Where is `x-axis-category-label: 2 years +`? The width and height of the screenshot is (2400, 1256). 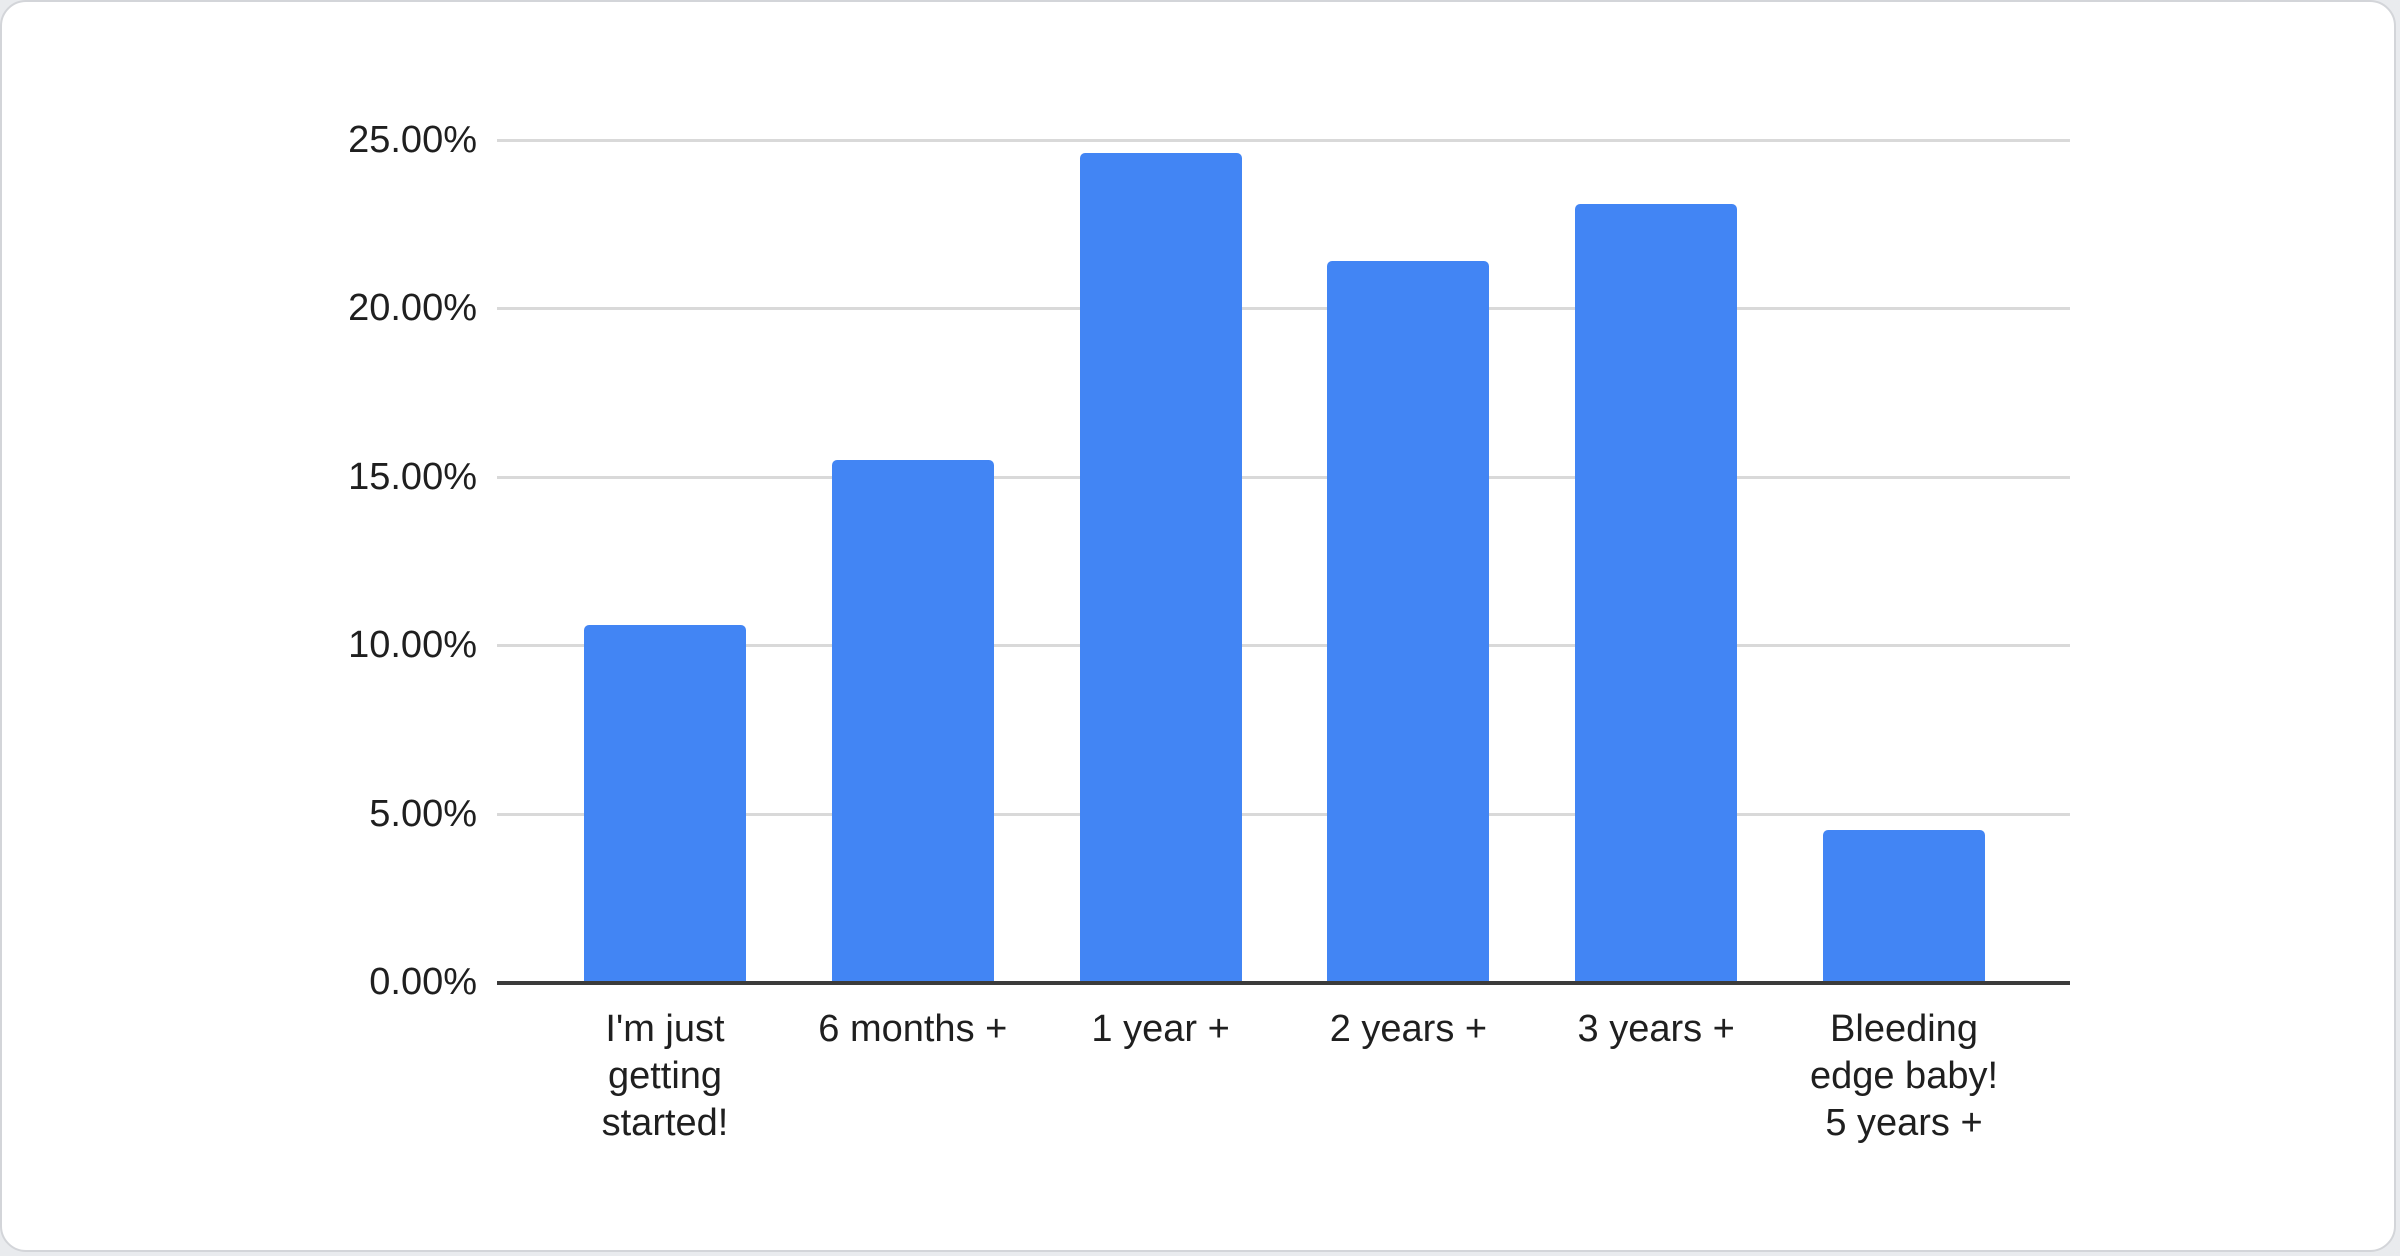
x-axis-category-label: 2 years + is located at coordinates (1408, 1029).